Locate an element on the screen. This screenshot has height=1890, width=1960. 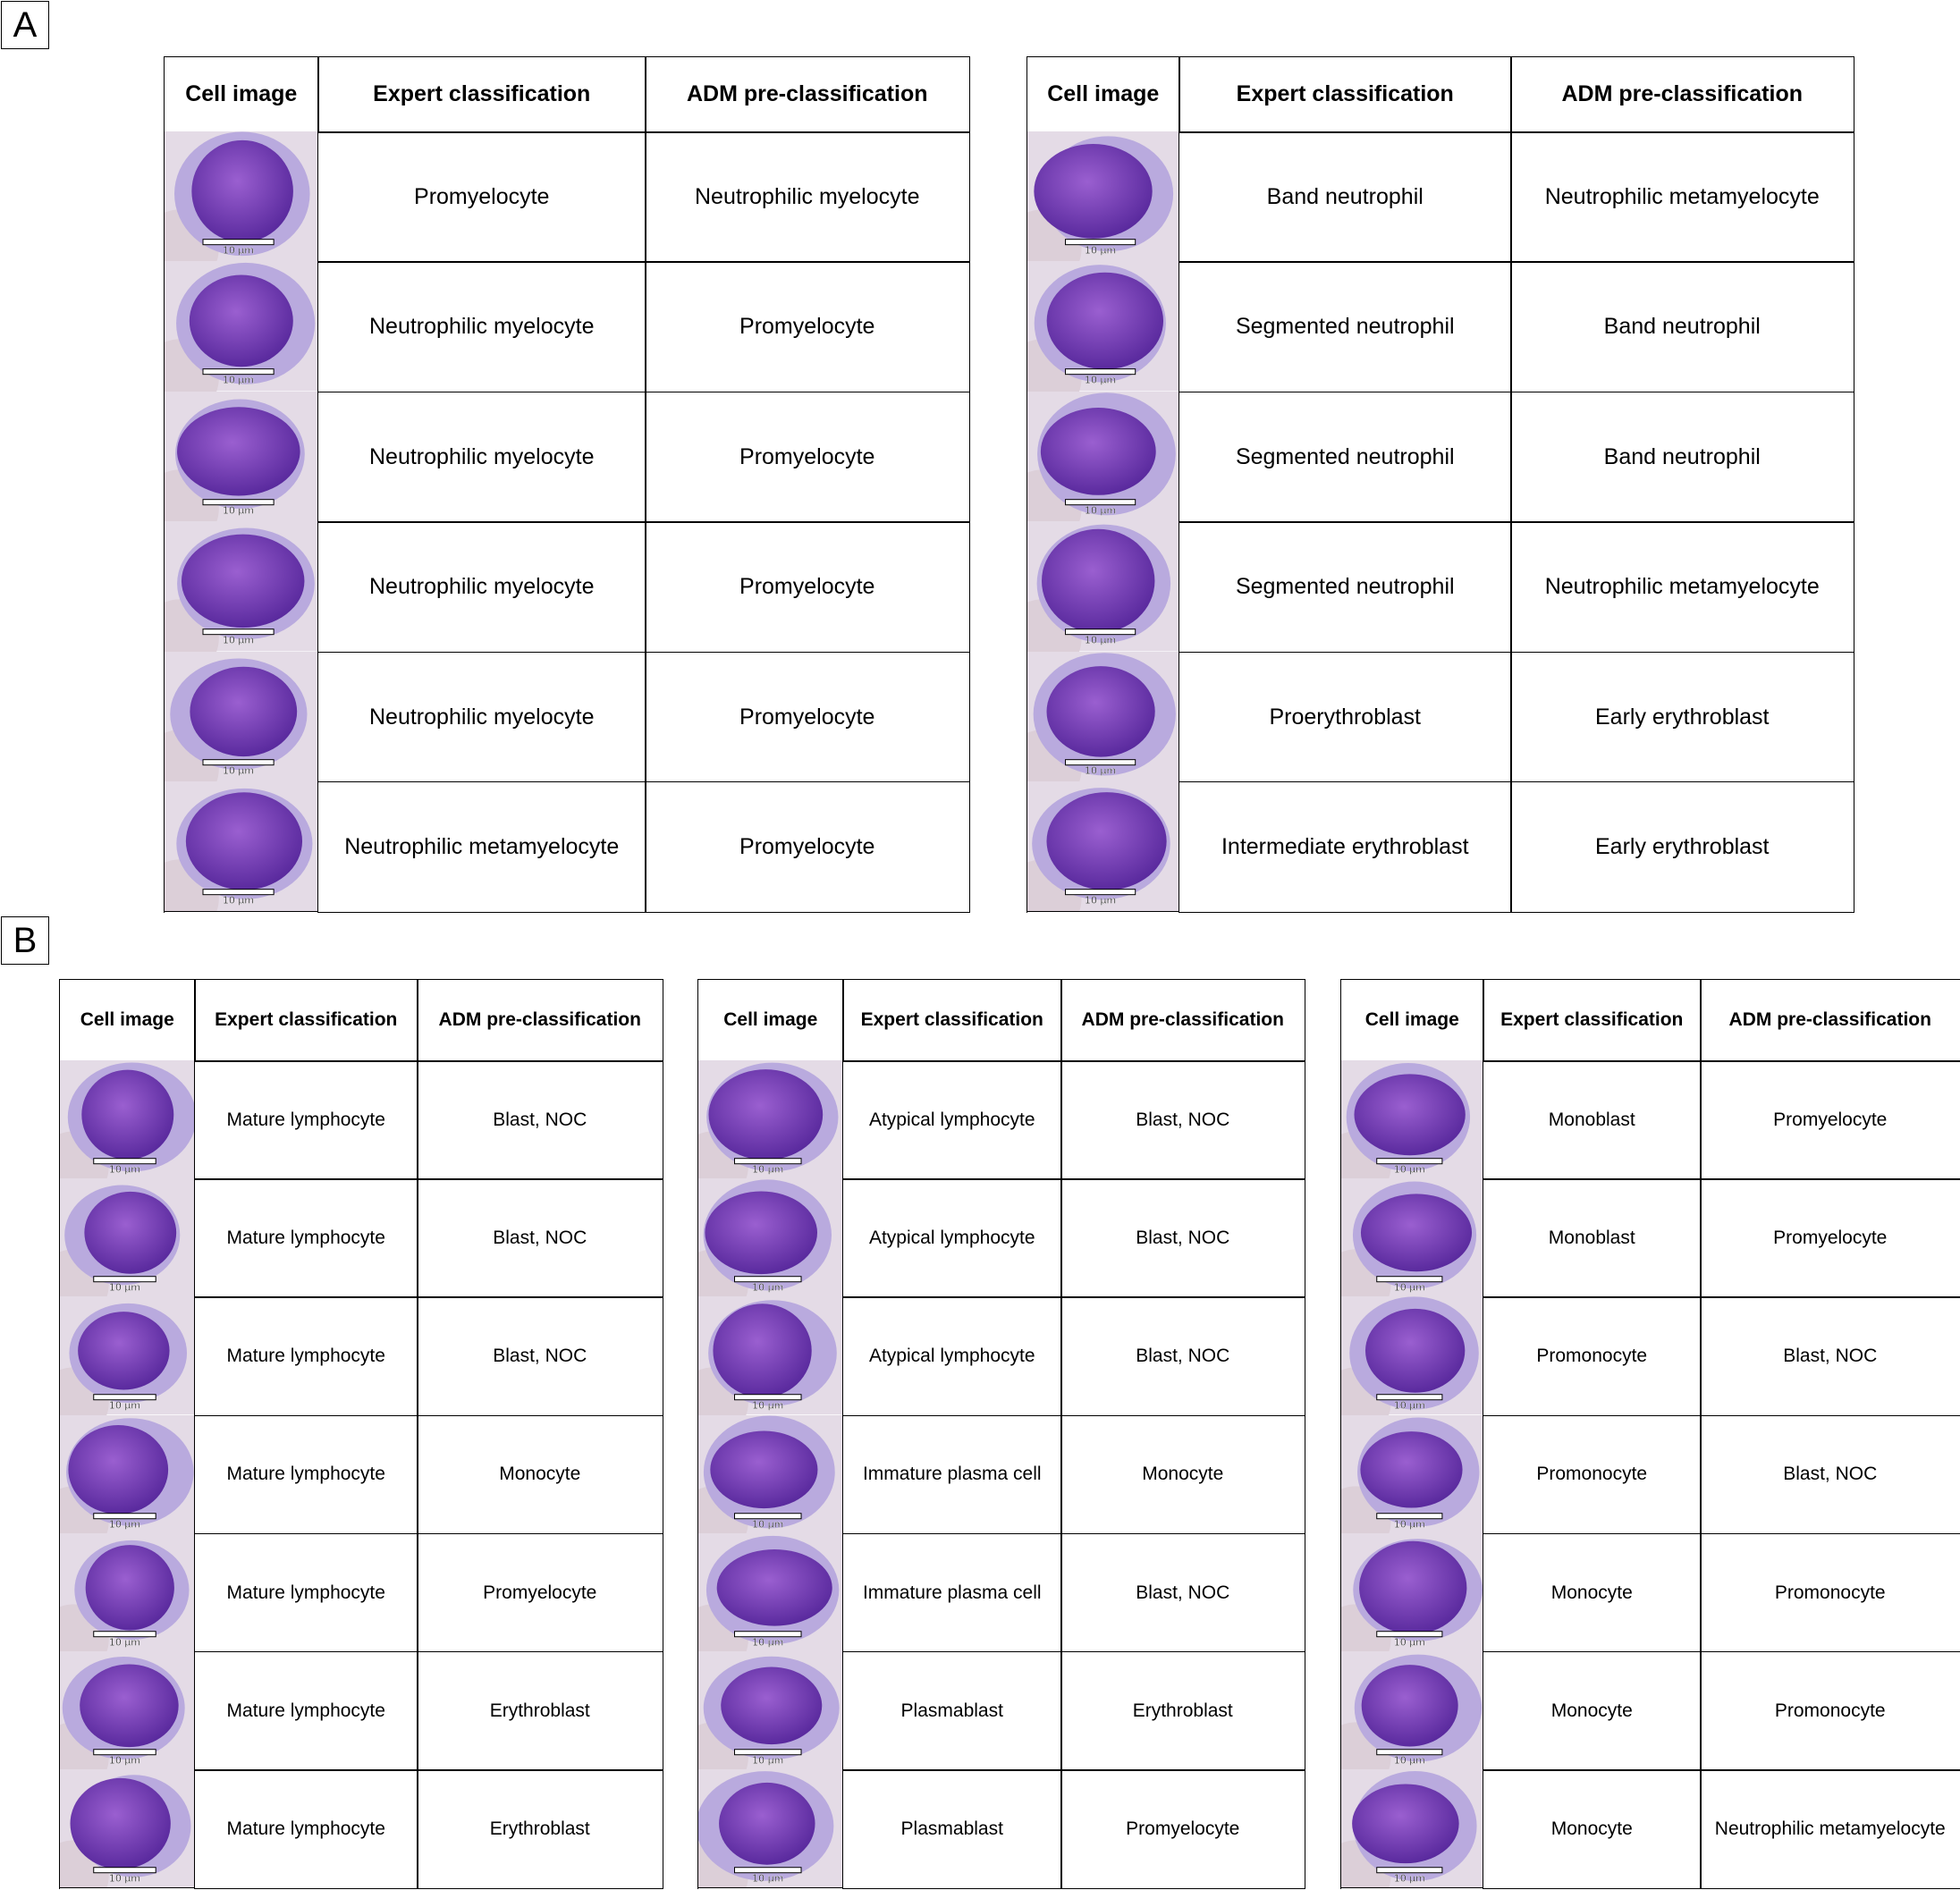
expert-classification: Atypical lymphocyte is located at coordinates (952, 1356).